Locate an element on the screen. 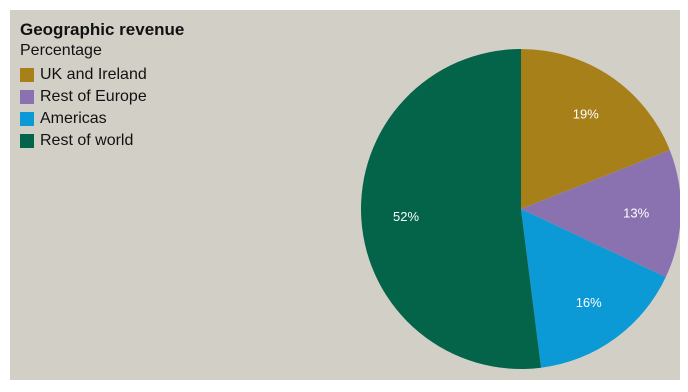 The height and width of the screenshot is (392, 688). legend-item-rest-of-world: Rest of world is located at coordinates (83, 141).